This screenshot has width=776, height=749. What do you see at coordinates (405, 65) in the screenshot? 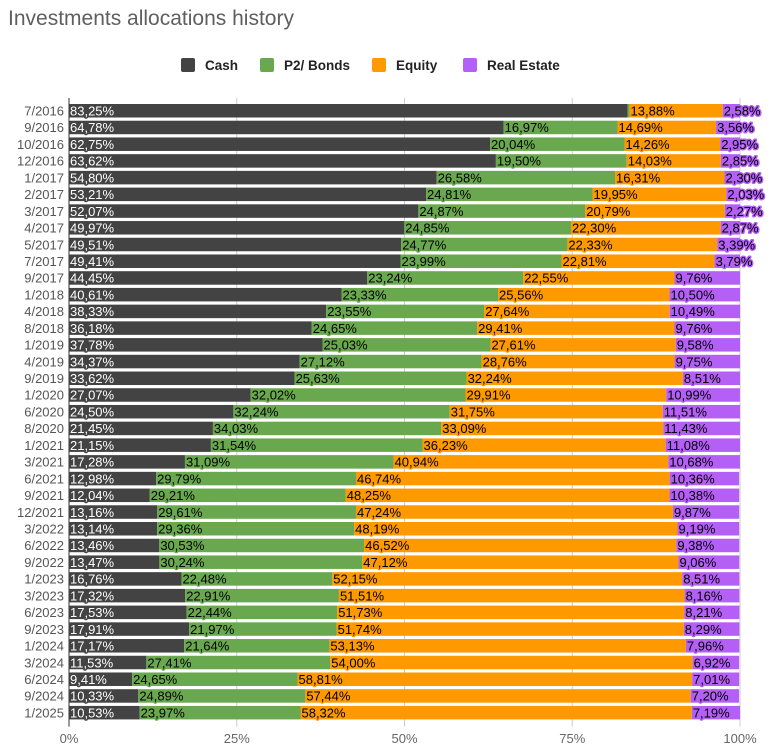
I see `legend-item-equity: Equity` at bounding box center [405, 65].